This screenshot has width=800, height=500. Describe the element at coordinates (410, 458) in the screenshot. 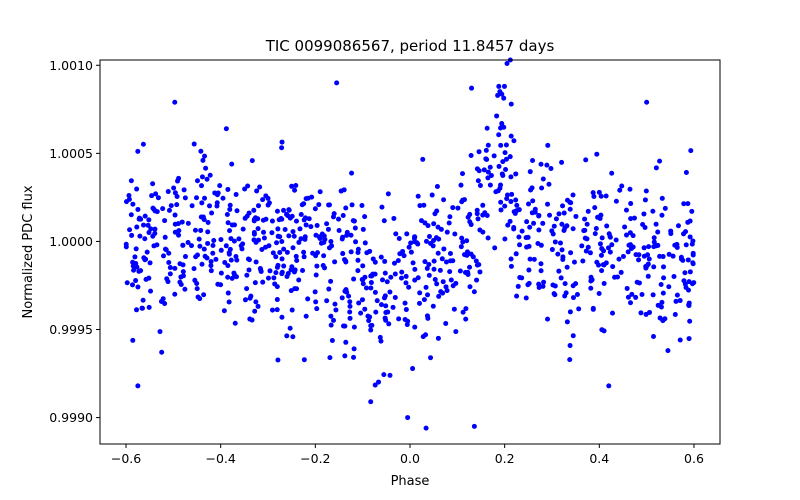

I see `x-tick-label: 0.0` at that location.